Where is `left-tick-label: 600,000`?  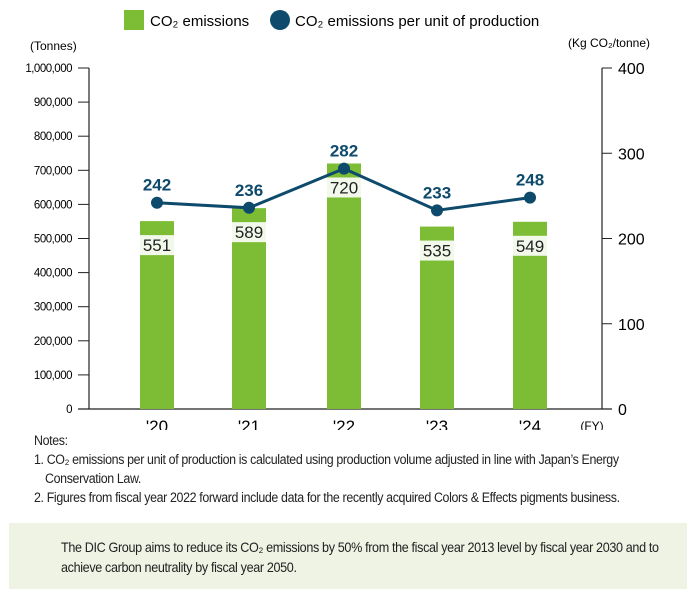
left-tick-label: 600,000 is located at coordinates (53, 205).